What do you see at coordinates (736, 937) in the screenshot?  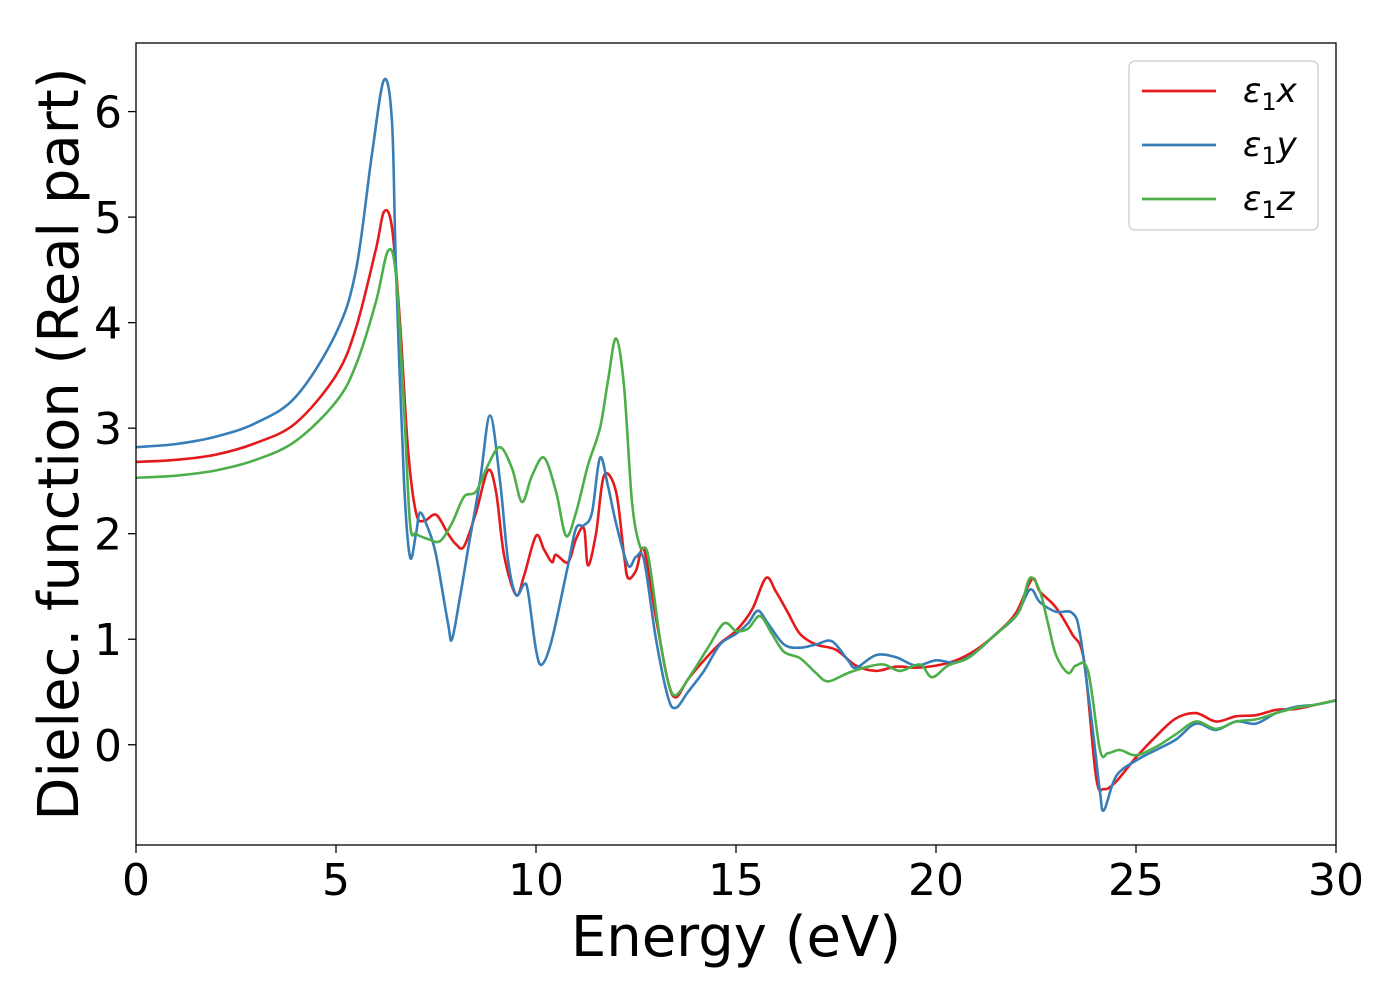 I see `x-axis-title: Energy (eV)` at bounding box center [736, 937].